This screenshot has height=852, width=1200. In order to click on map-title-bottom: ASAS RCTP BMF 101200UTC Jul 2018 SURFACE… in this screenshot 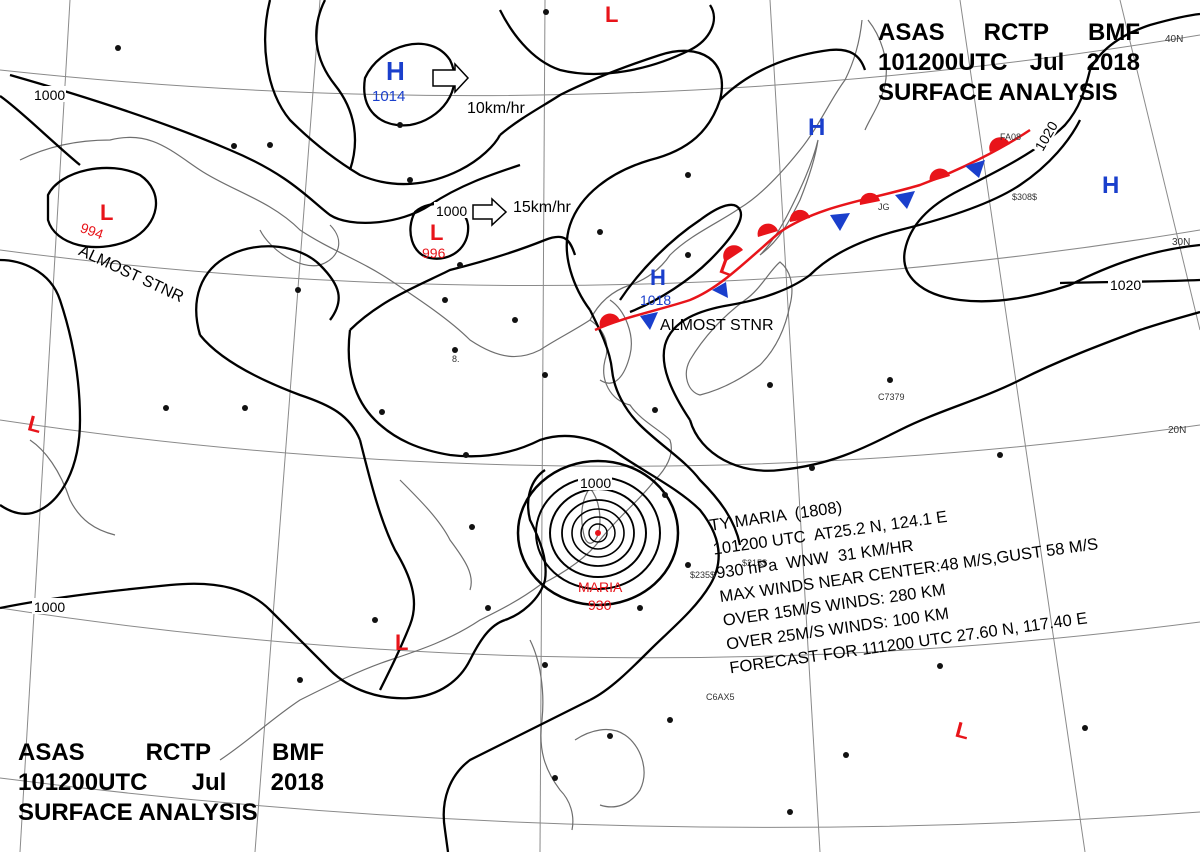, I will do `click(171, 783)`.